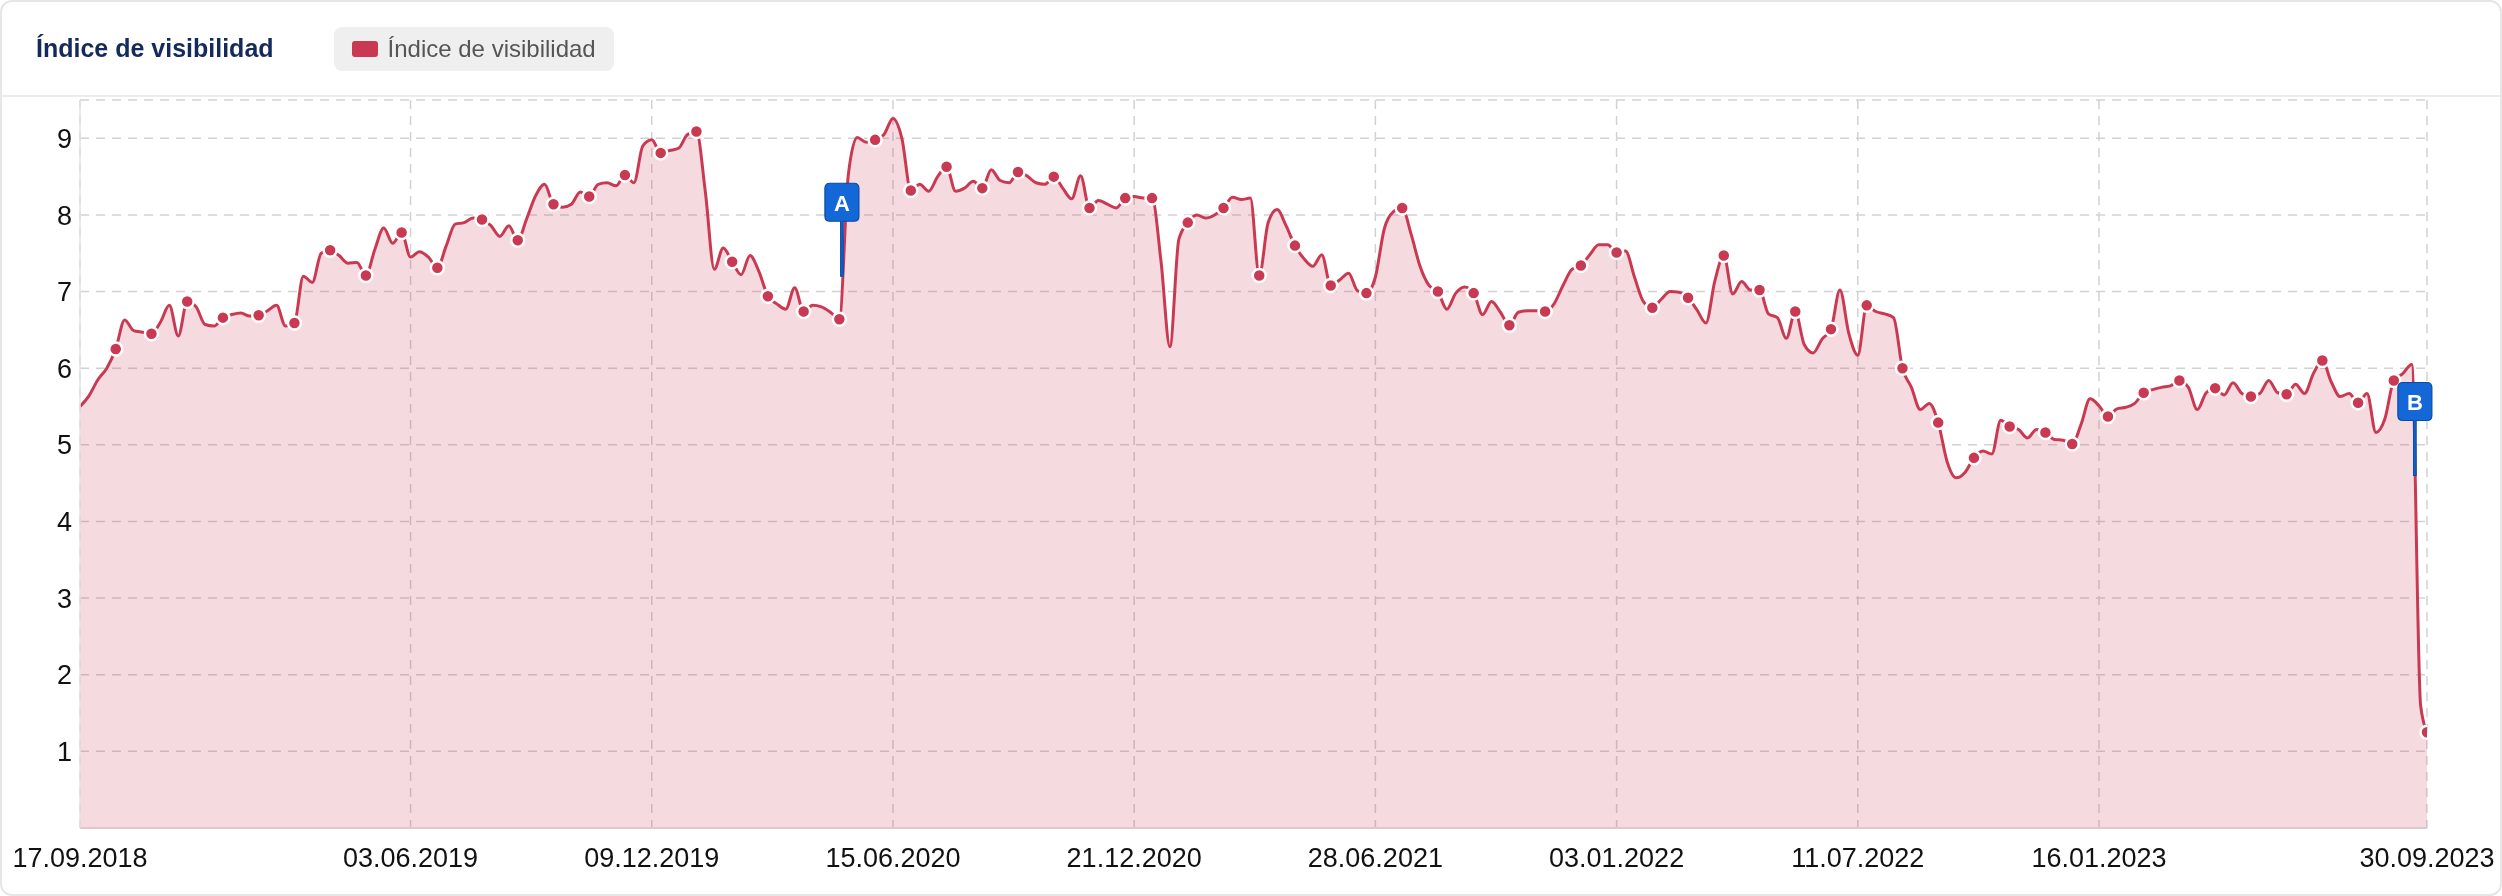 This screenshot has height=896, width=2502. What do you see at coordinates (652, 858) in the screenshot?
I see `x-tick-label: 09.12.2019` at bounding box center [652, 858].